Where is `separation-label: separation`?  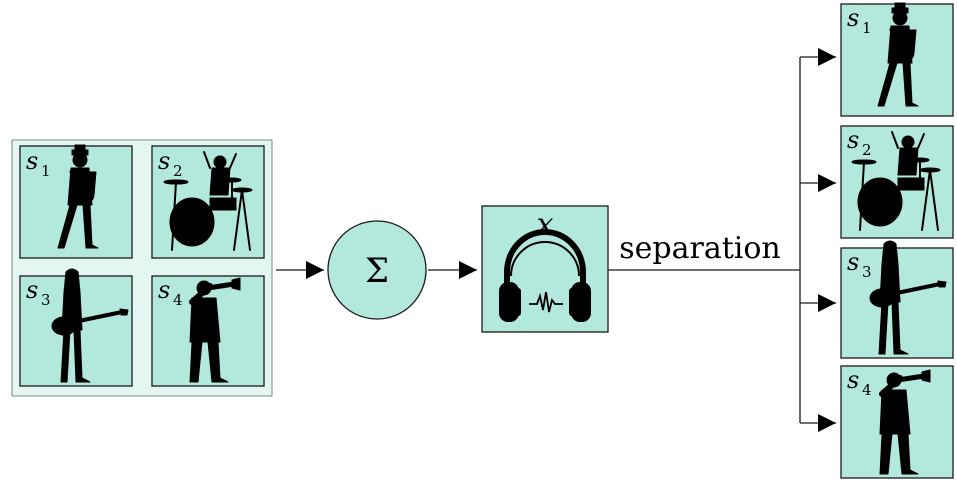
separation-label: separation is located at coordinates (700, 248).